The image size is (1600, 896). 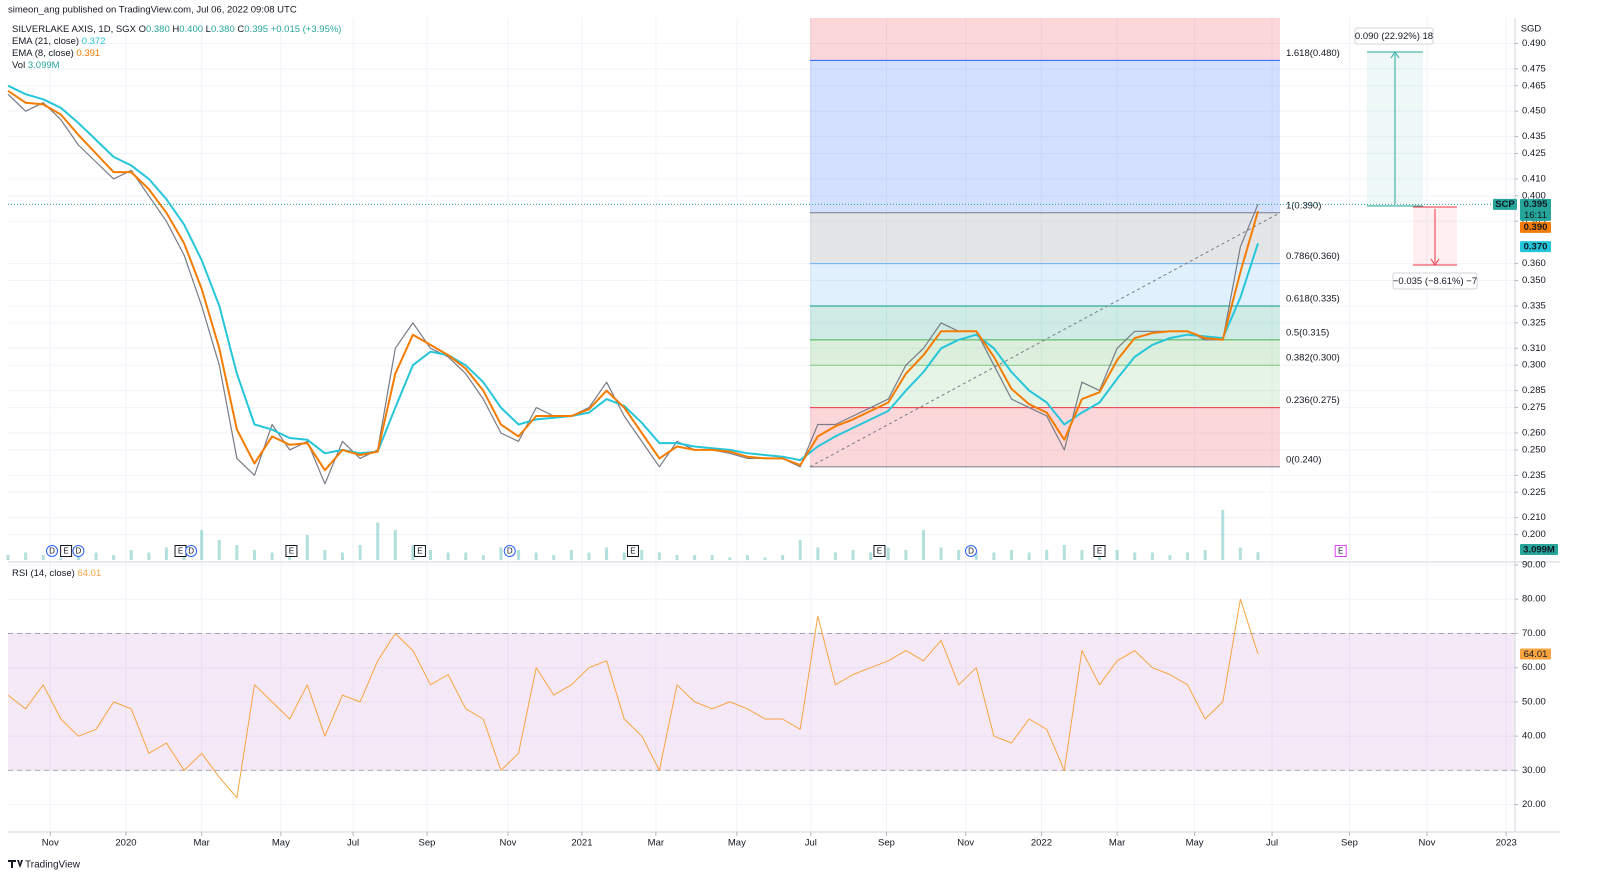 I want to click on legend-rsi: RSI (14, close) 64.01, so click(x=56, y=573).